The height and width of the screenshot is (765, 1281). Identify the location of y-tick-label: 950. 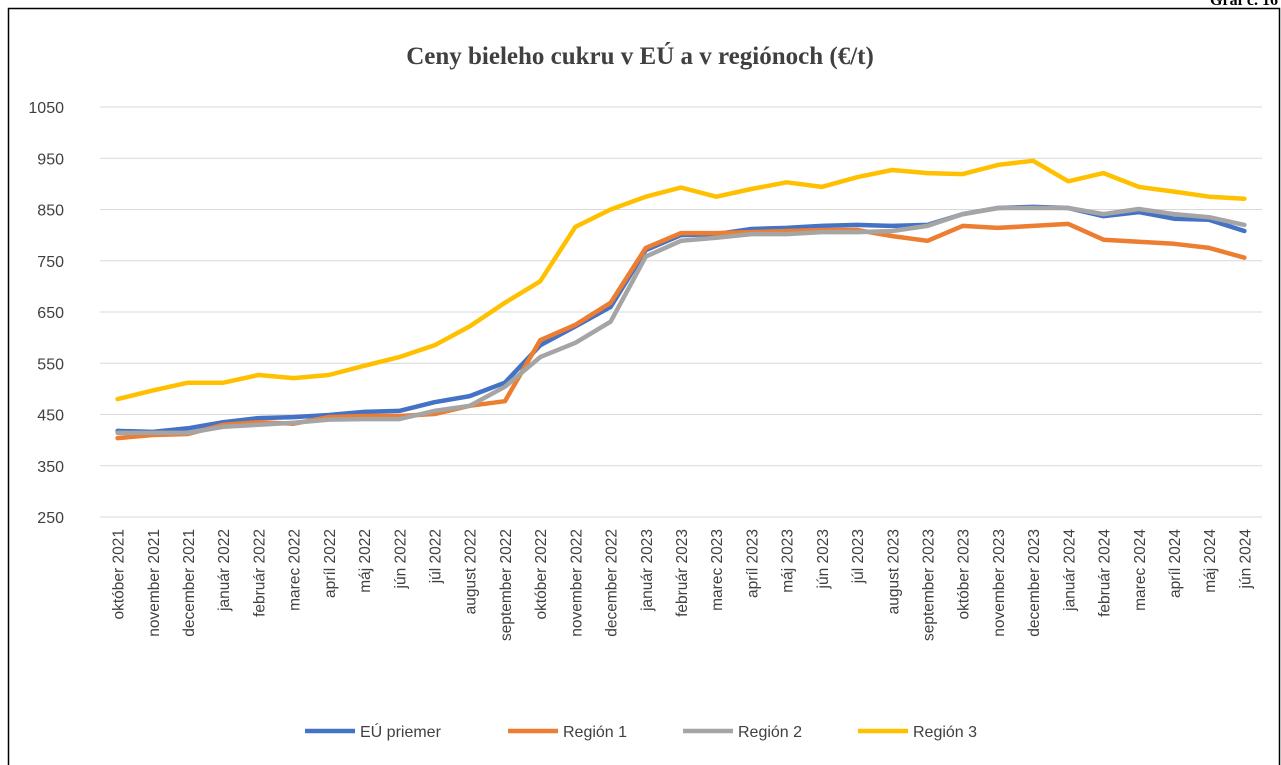
(50, 159).